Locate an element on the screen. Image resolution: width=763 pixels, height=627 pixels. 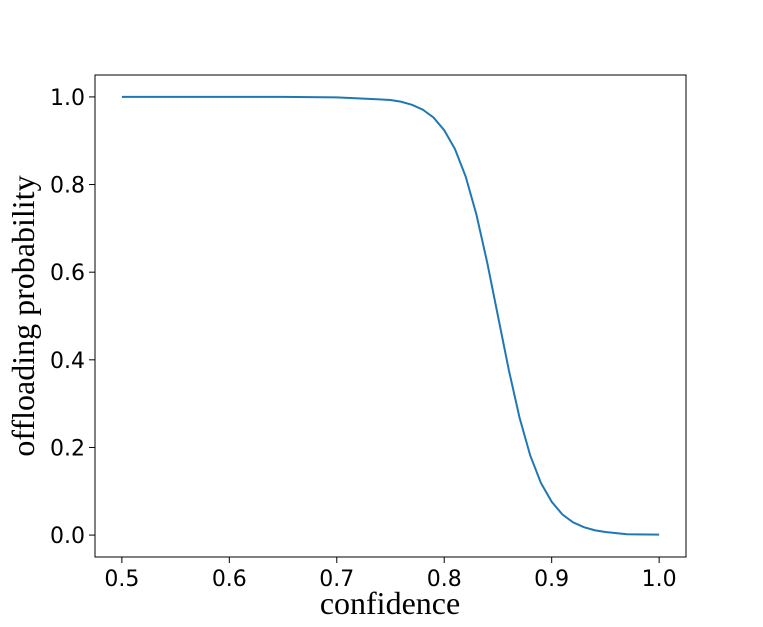
x-tick-label: 0.5 is located at coordinates (121, 579).